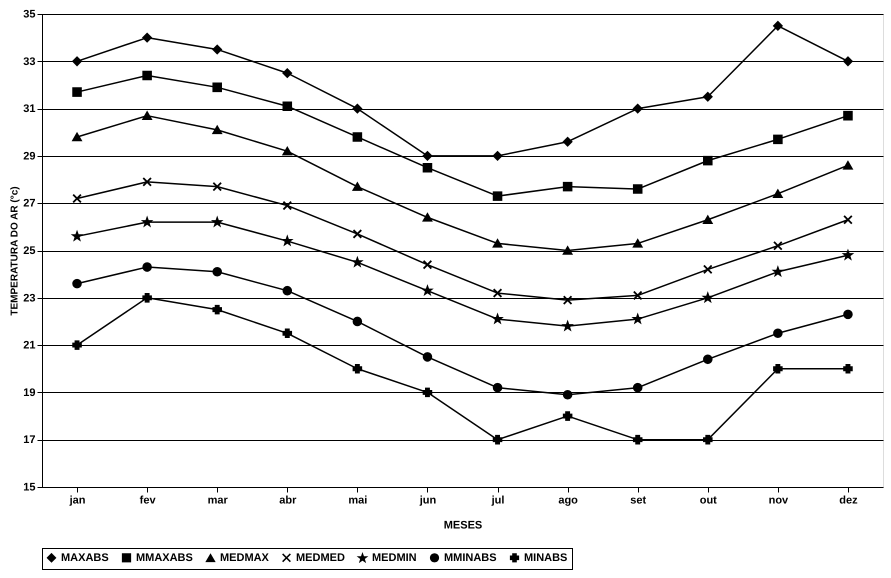  I want to click on legend-label: MMAXABS, so click(164, 558).